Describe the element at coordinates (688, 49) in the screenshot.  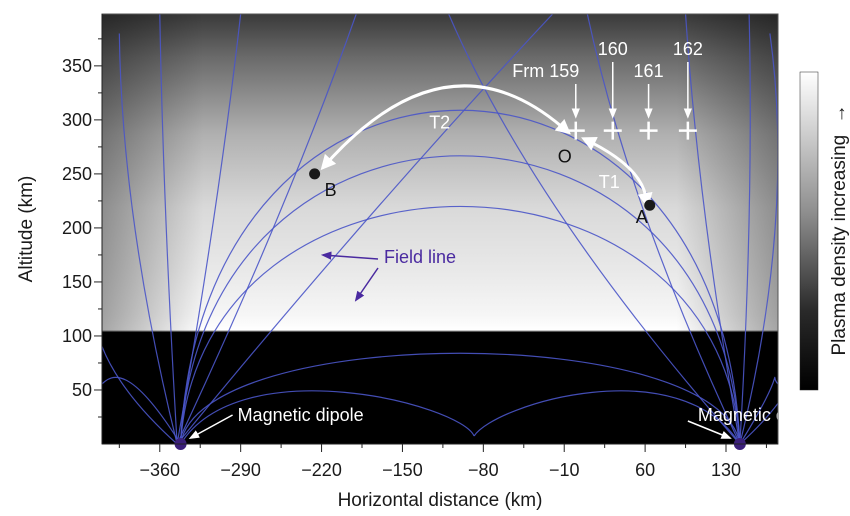
I see `frame-label-3: 162` at that location.